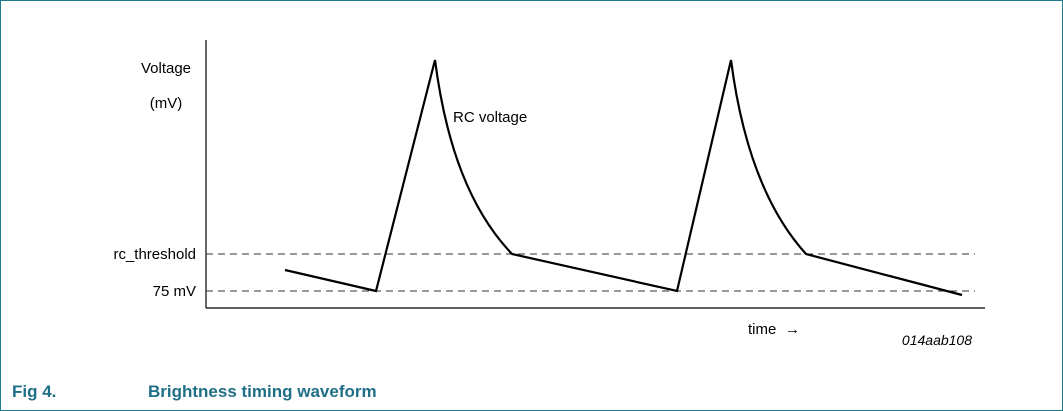 The width and height of the screenshot is (1063, 411). I want to click on y-axis-label-line1: Voltage, so click(166, 68).